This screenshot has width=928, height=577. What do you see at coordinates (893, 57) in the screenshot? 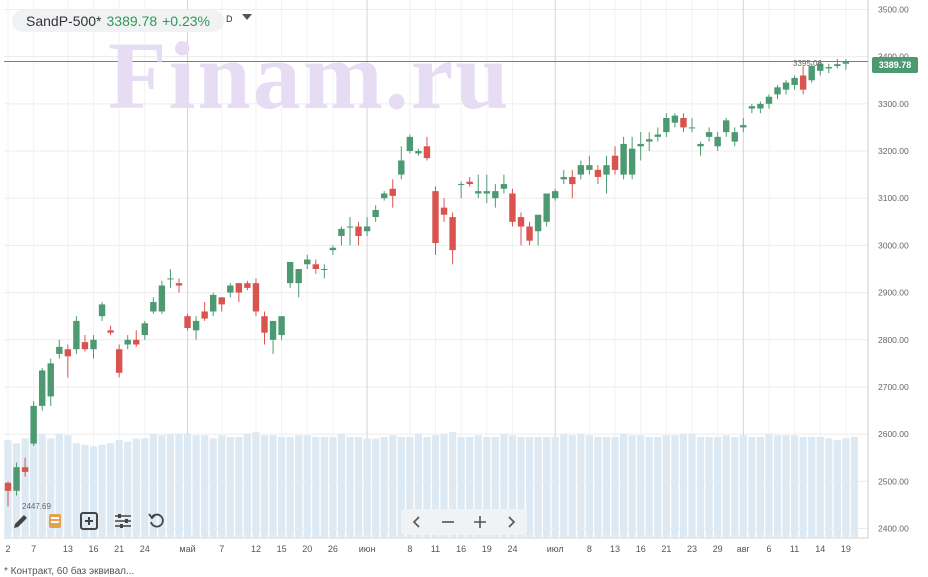
I see `y-tick-label: 3400.00` at bounding box center [893, 57].